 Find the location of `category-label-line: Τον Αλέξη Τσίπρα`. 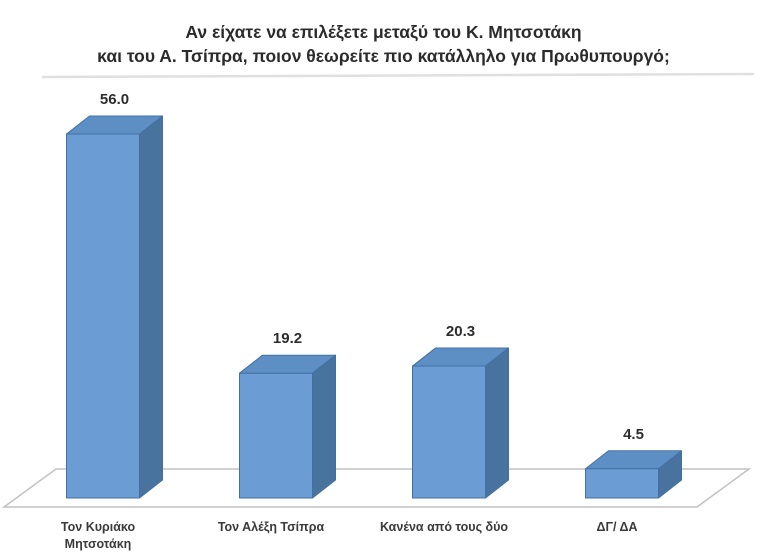

category-label-line: Τον Αλέξη Τσίπρα is located at coordinates (271, 527).